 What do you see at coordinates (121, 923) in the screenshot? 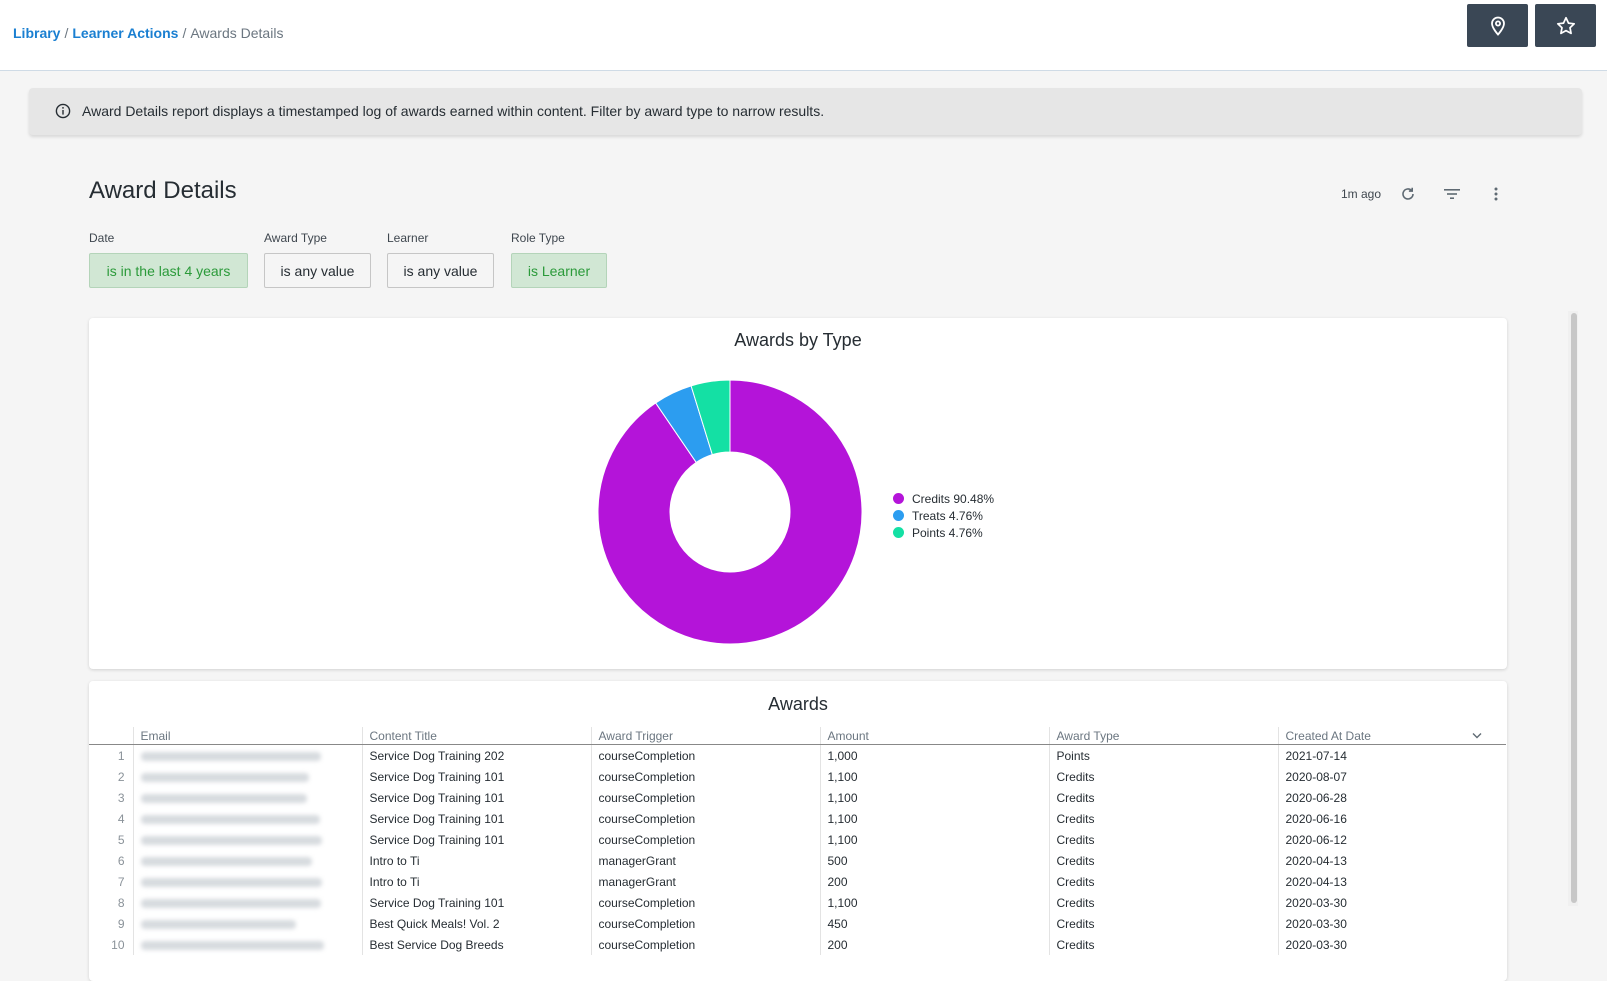
I see `row-number: 9` at bounding box center [121, 923].